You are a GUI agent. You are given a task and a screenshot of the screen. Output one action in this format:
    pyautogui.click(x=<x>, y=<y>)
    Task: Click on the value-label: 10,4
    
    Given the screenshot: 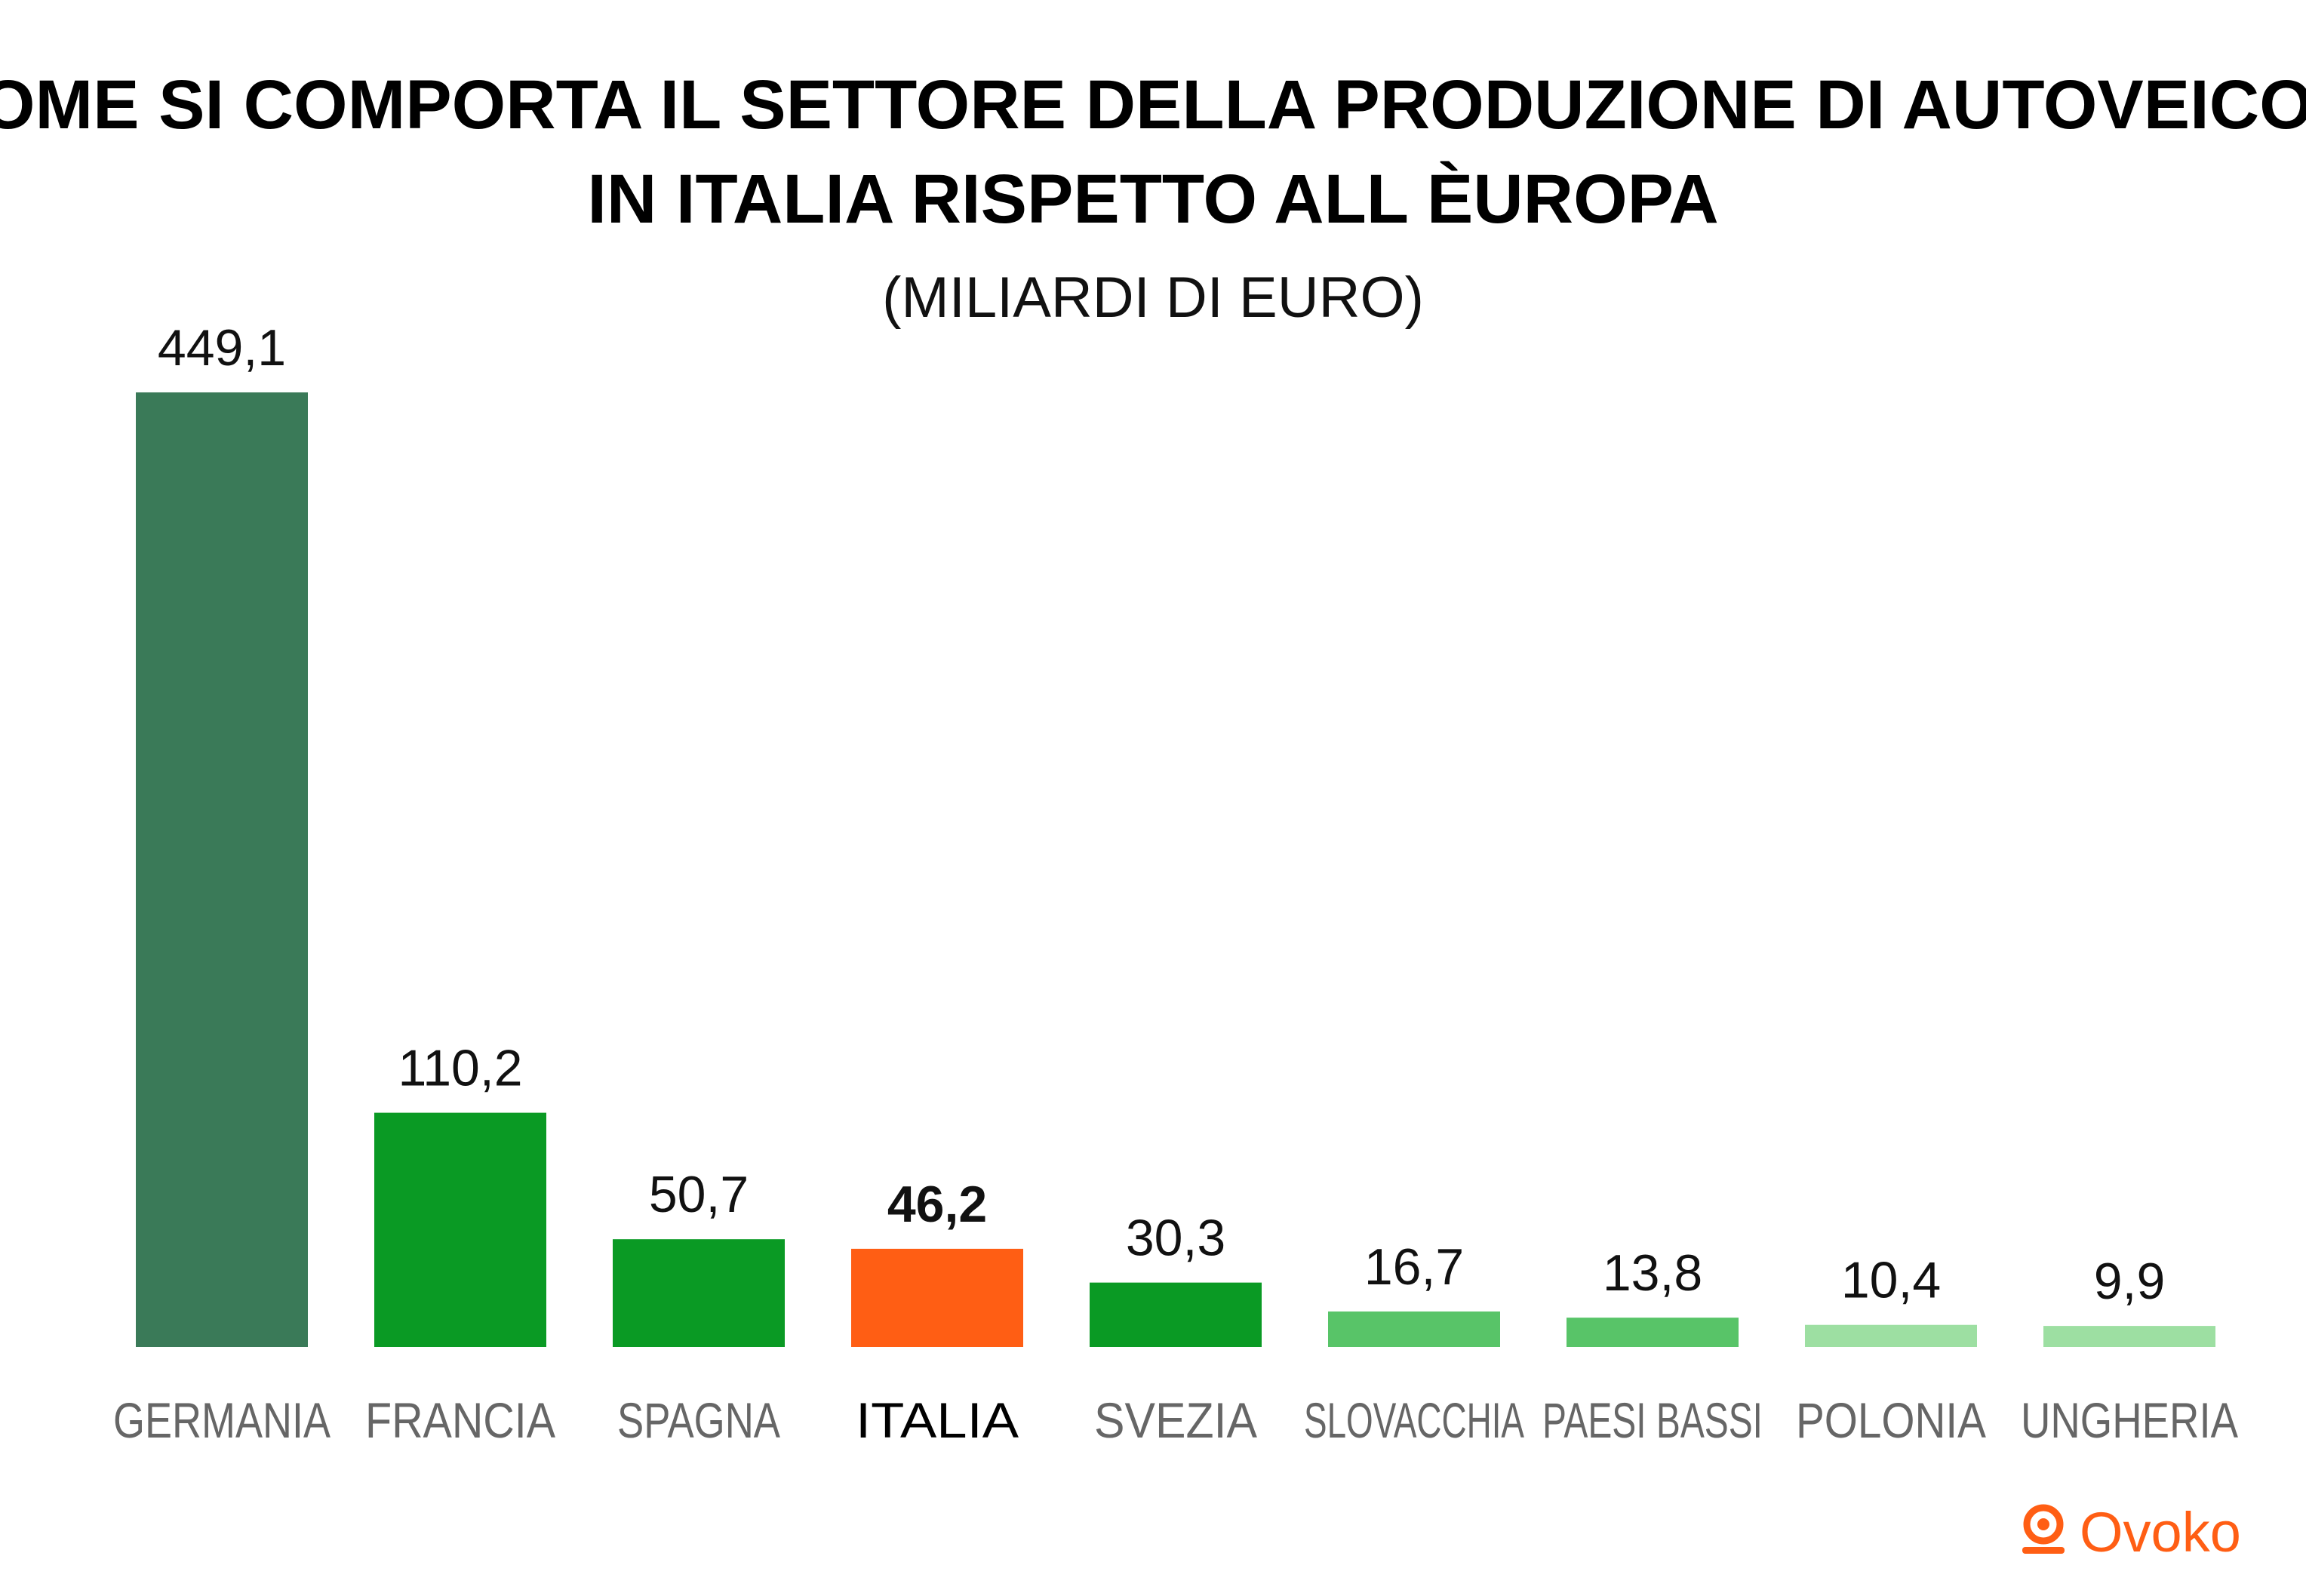 What is the action you would take?
    pyautogui.click(x=1891, y=1280)
    